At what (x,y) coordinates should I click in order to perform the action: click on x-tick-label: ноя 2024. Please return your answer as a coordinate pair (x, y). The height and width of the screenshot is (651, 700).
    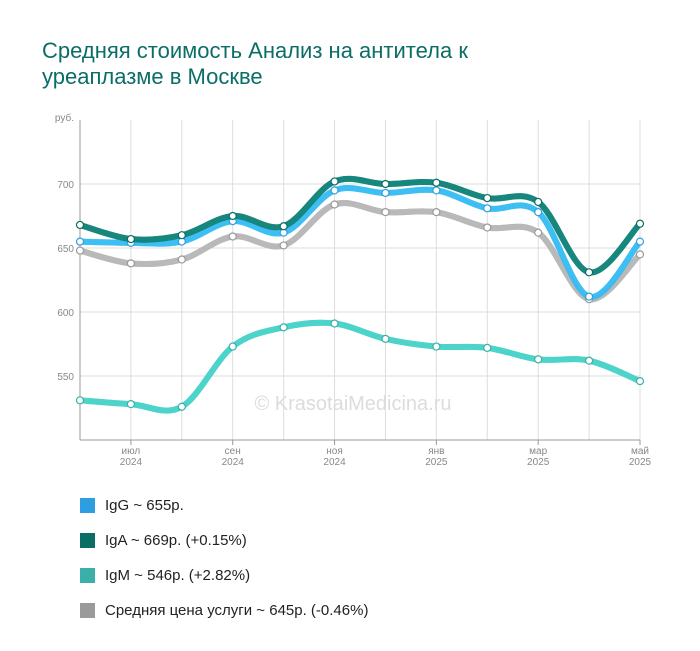
    Looking at the image, I should click on (334, 457).